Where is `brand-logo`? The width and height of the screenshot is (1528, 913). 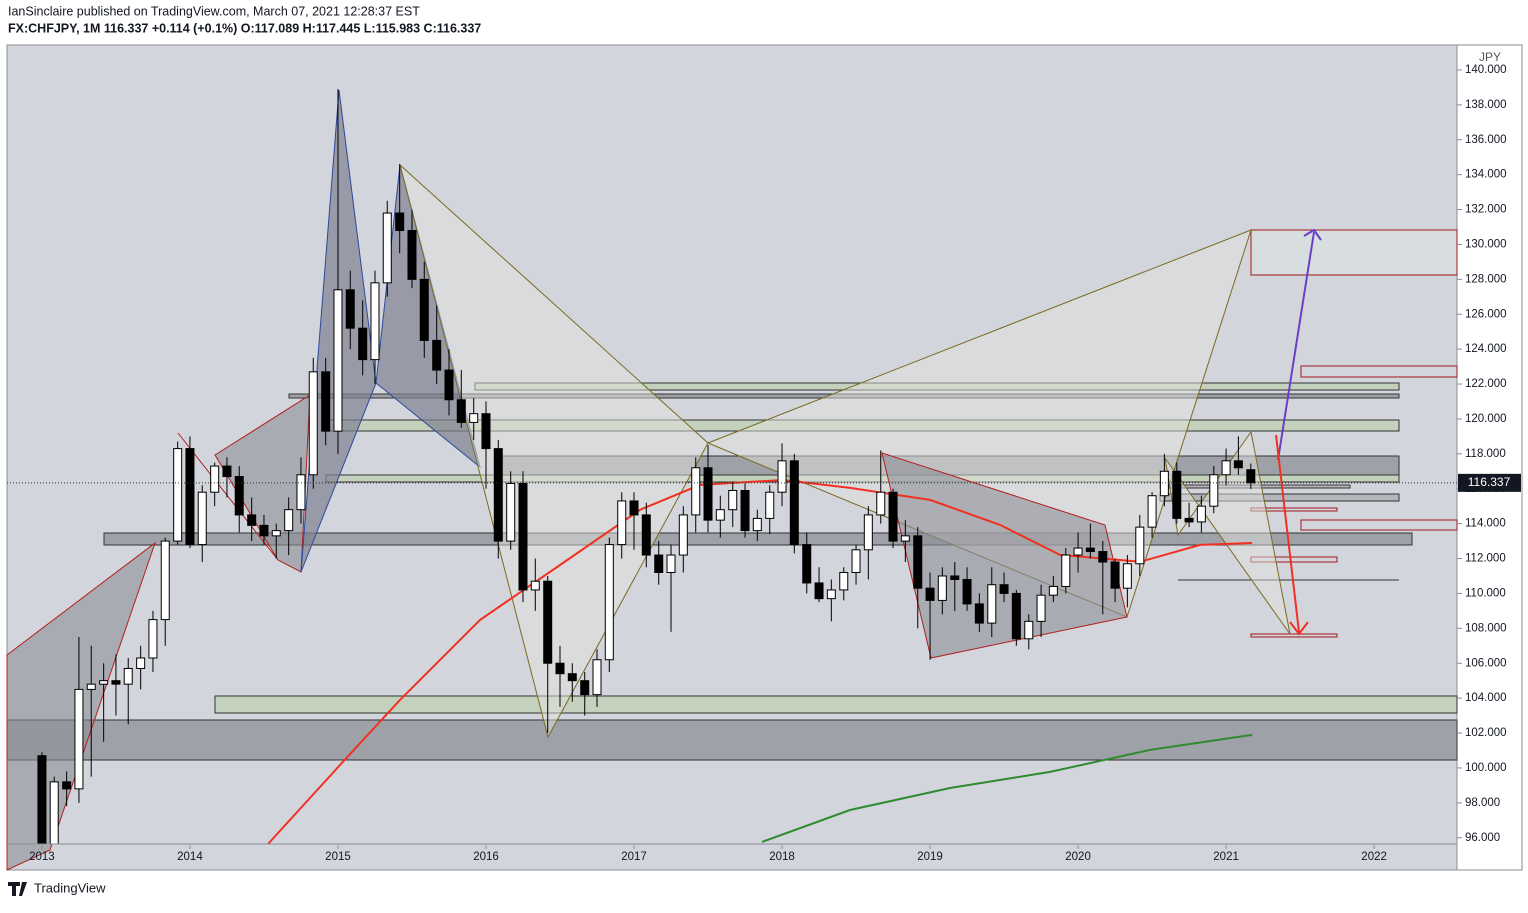 brand-logo is located at coordinates (17, 889).